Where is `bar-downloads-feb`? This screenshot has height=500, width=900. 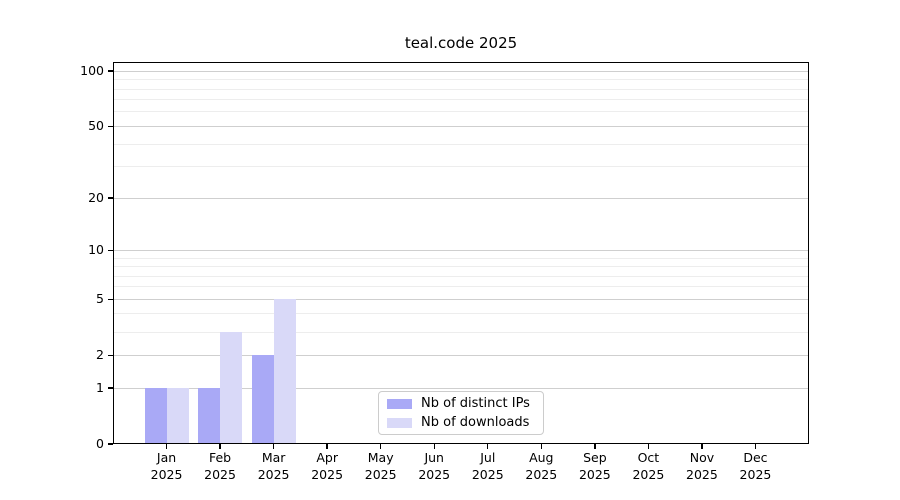 bar-downloads-feb is located at coordinates (231, 388).